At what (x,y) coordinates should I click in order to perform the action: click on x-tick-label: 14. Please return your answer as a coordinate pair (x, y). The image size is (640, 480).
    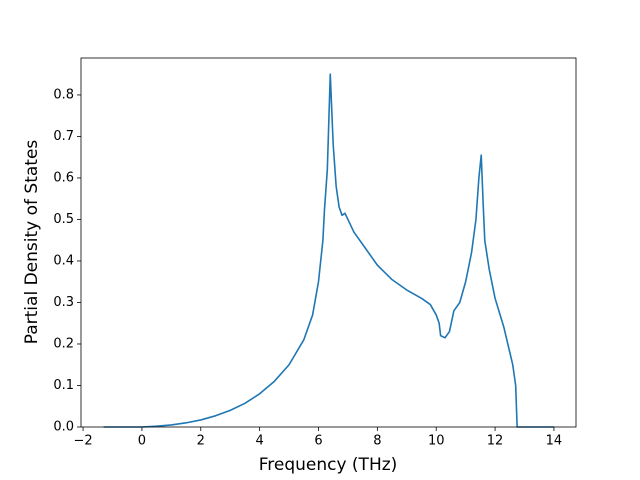
    Looking at the image, I should click on (554, 441).